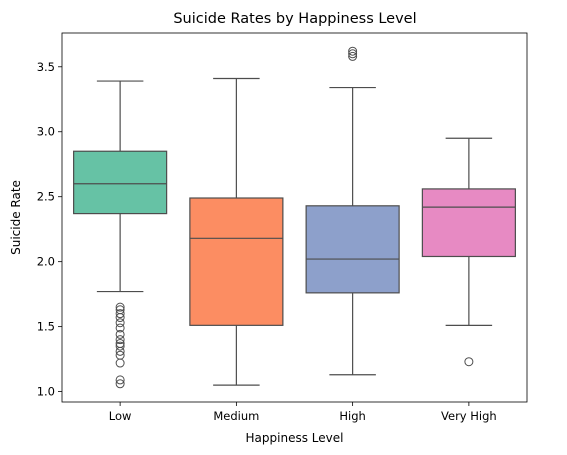  I want to click on box-group-medium, so click(236, 231).